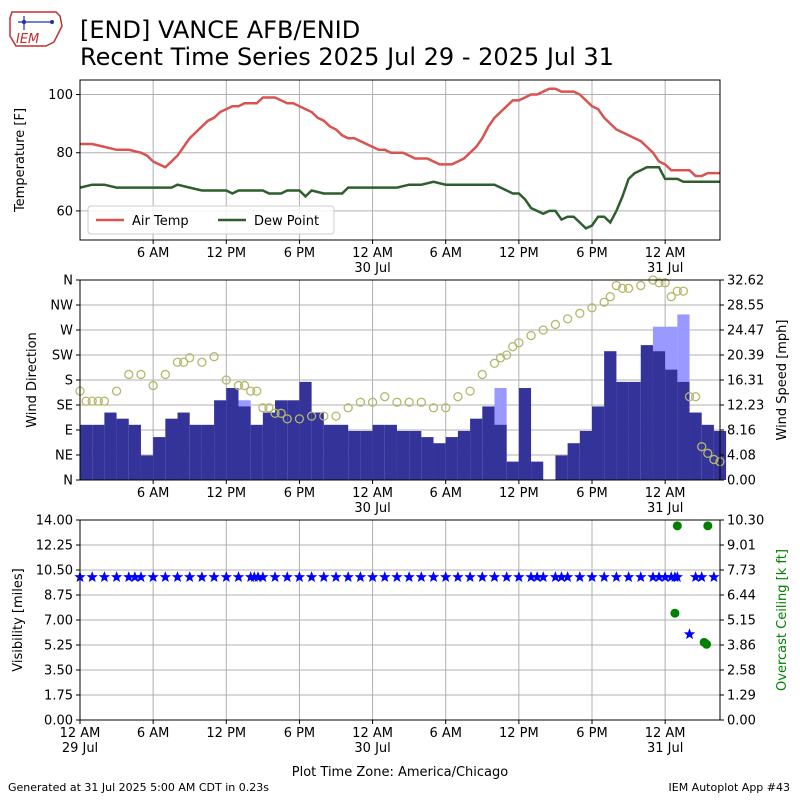 This screenshot has height=800, width=800. I want to click on wind-tick-label-x: 12 PM, so click(519, 493).